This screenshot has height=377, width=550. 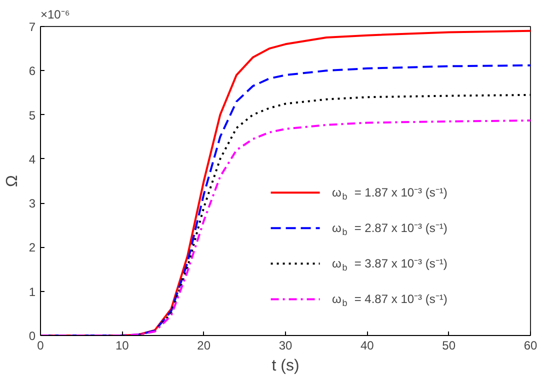 What do you see at coordinates (40, 345) in the screenshot?
I see `x-tick-label: 0` at bounding box center [40, 345].